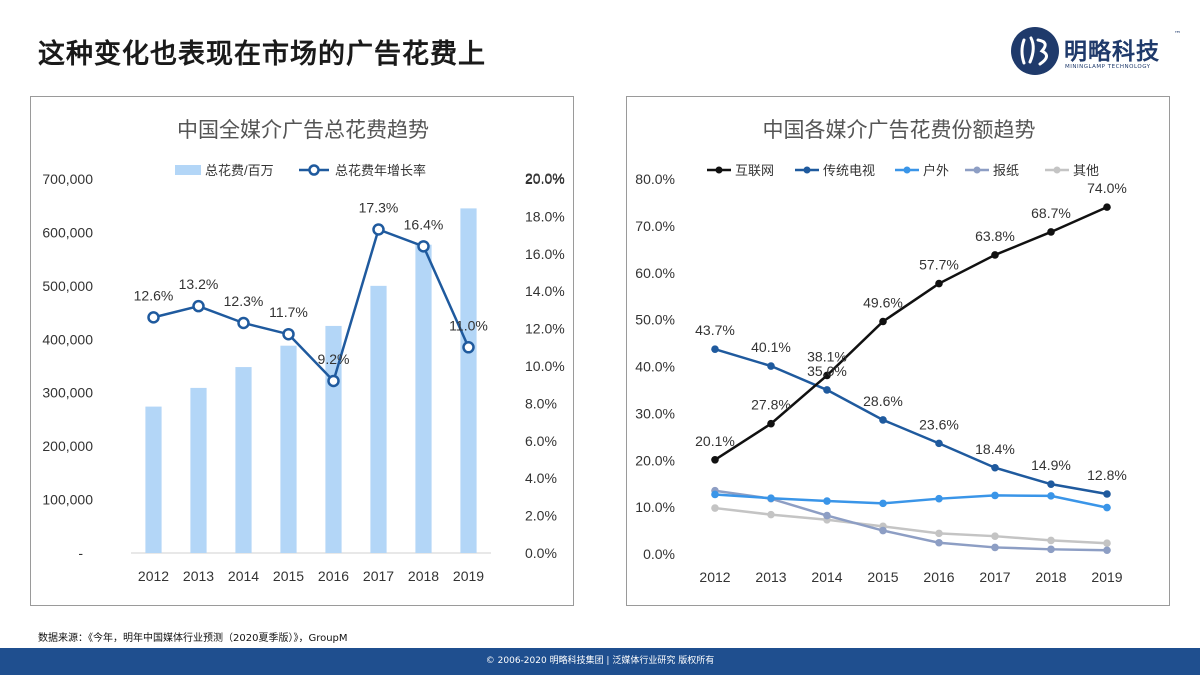 The image size is (1200, 675). I want to click on data-label-internet: 49.6%, so click(883, 303).